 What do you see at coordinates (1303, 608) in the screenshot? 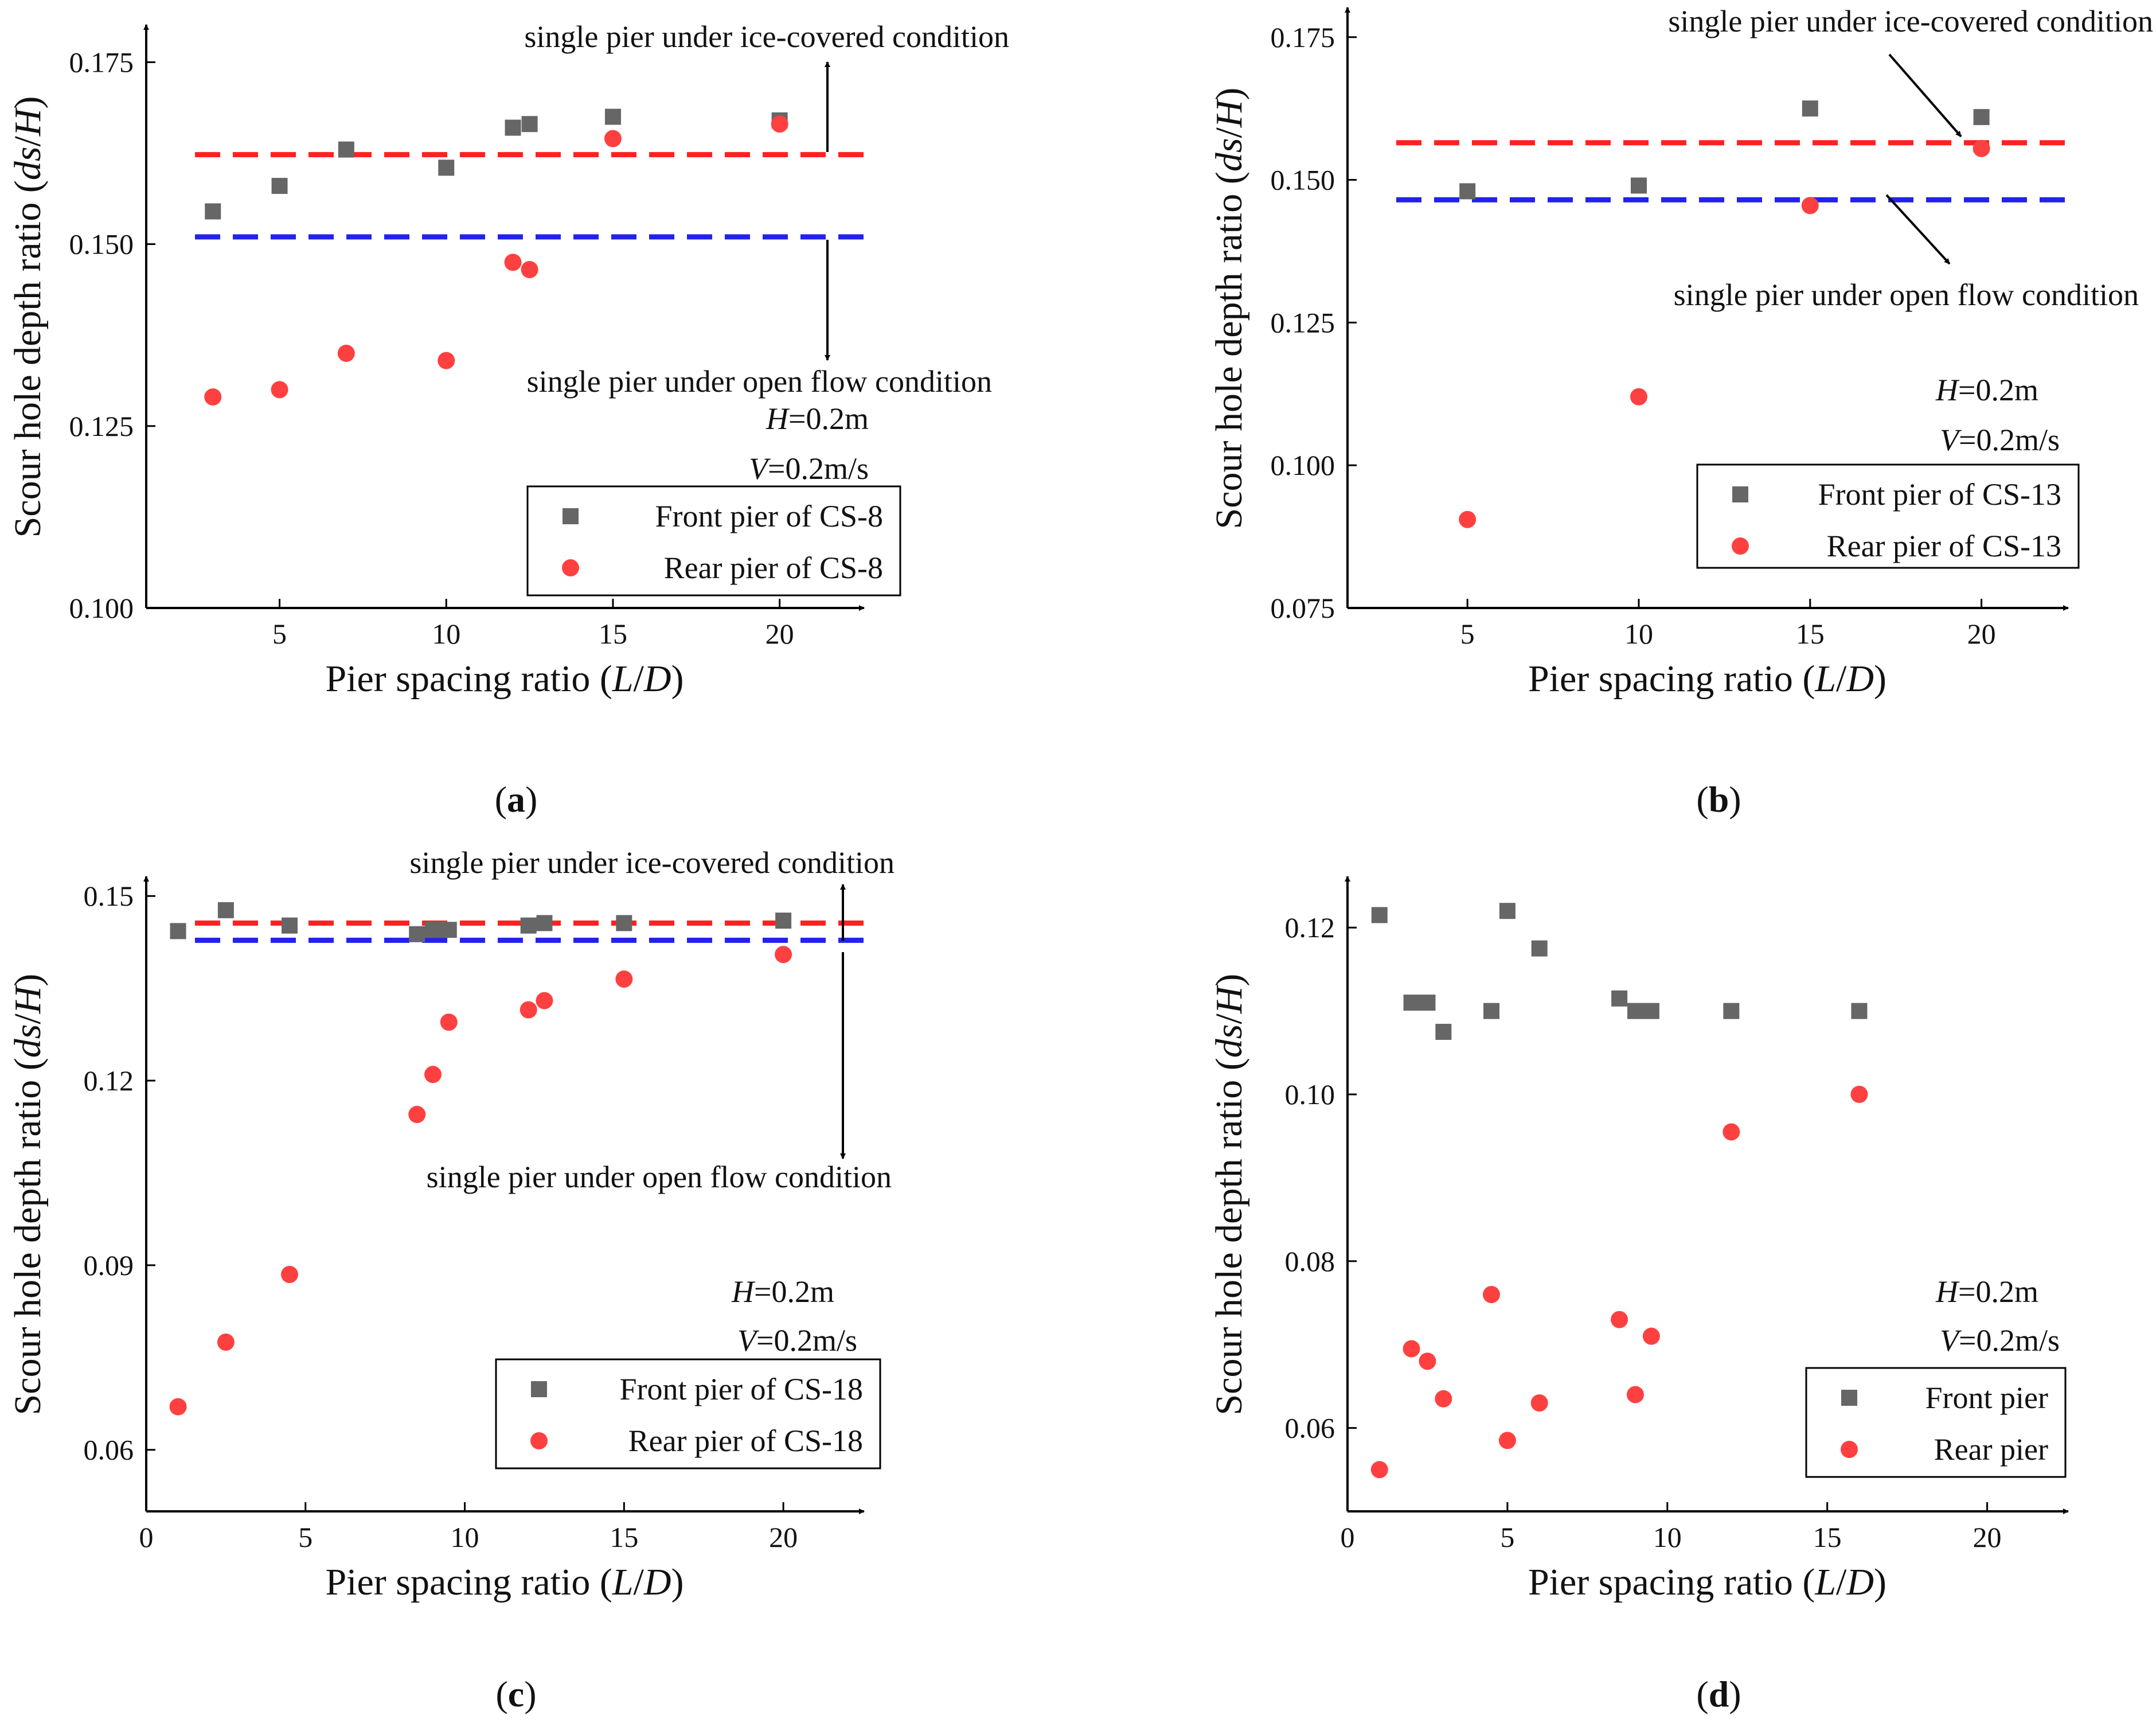
I see `y-tick-label: 0.075` at bounding box center [1303, 608].